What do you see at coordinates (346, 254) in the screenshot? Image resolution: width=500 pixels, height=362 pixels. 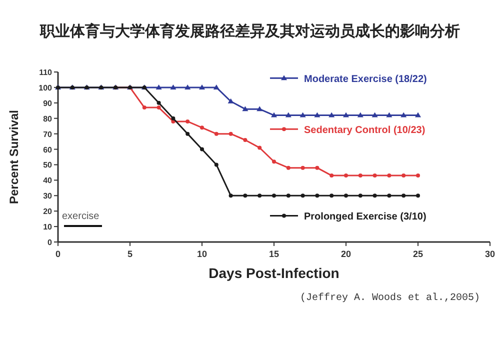 I see `x-tick-label: 20` at bounding box center [346, 254].